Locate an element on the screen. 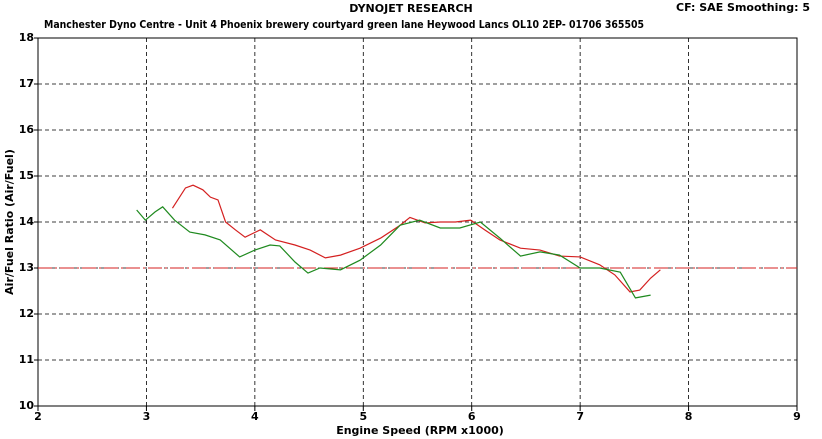 The width and height of the screenshot is (822, 439). y-tick-label: 14 is located at coordinates (27, 221).